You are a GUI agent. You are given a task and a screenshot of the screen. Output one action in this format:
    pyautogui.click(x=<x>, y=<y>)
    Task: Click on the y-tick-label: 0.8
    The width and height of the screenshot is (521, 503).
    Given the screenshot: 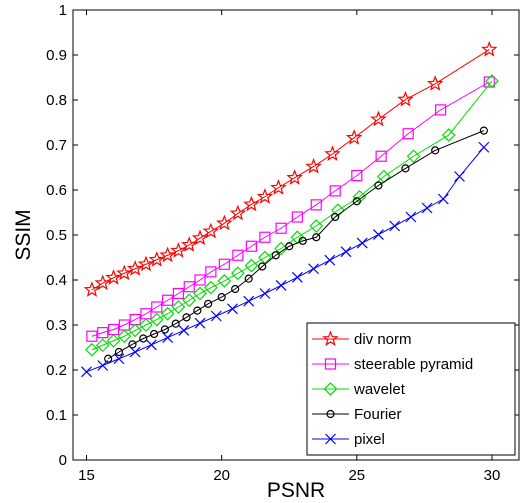 What is the action you would take?
    pyautogui.click(x=56, y=100)
    